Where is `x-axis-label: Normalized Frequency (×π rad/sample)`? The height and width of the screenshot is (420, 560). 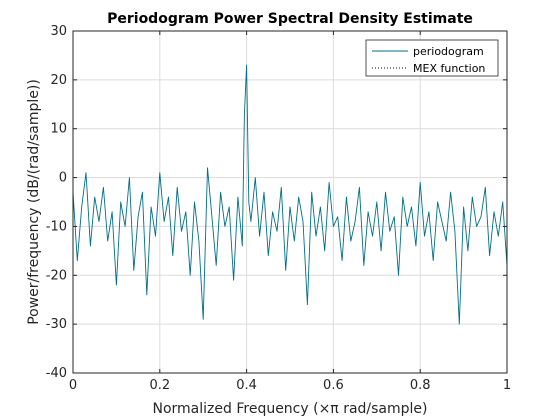
x-axis-label: Normalized Frequency (×π rad/sample) is located at coordinates (290, 409).